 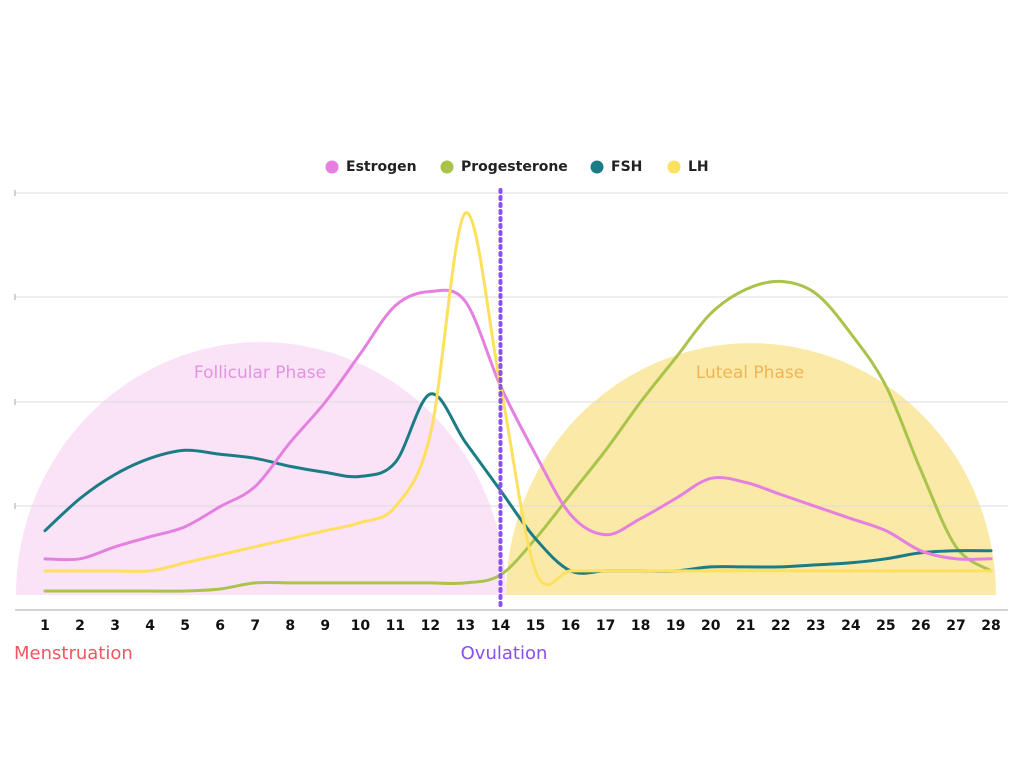 What do you see at coordinates (290, 626) in the screenshot?
I see `x-tick-label: 8` at bounding box center [290, 626].